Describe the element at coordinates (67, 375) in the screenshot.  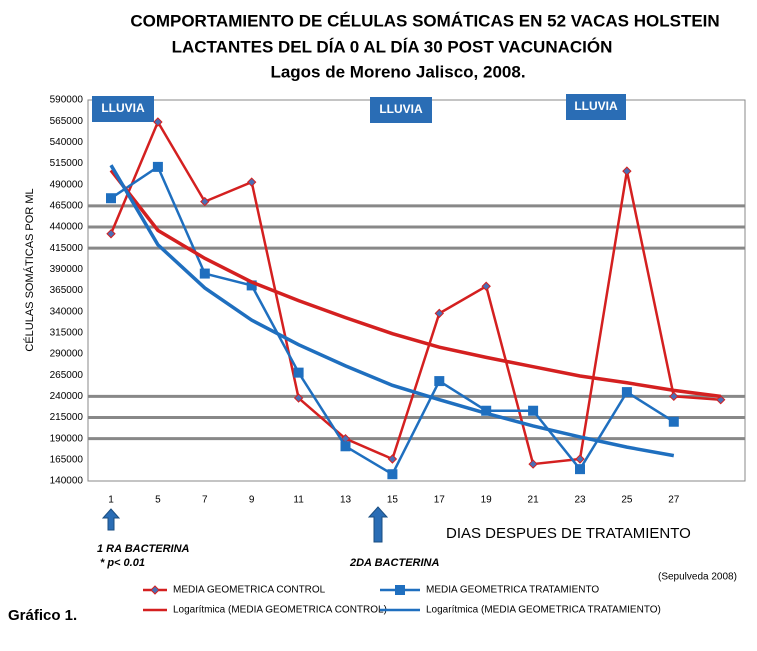
I see `y-tick-label: 265000` at that location.